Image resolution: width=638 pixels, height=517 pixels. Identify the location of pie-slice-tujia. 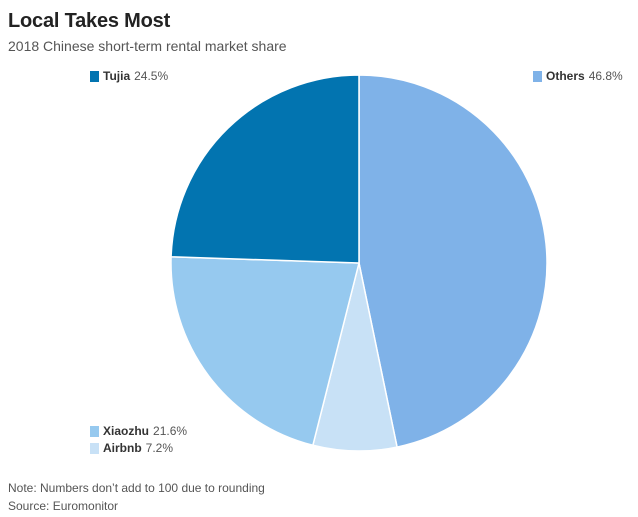
(265, 169).